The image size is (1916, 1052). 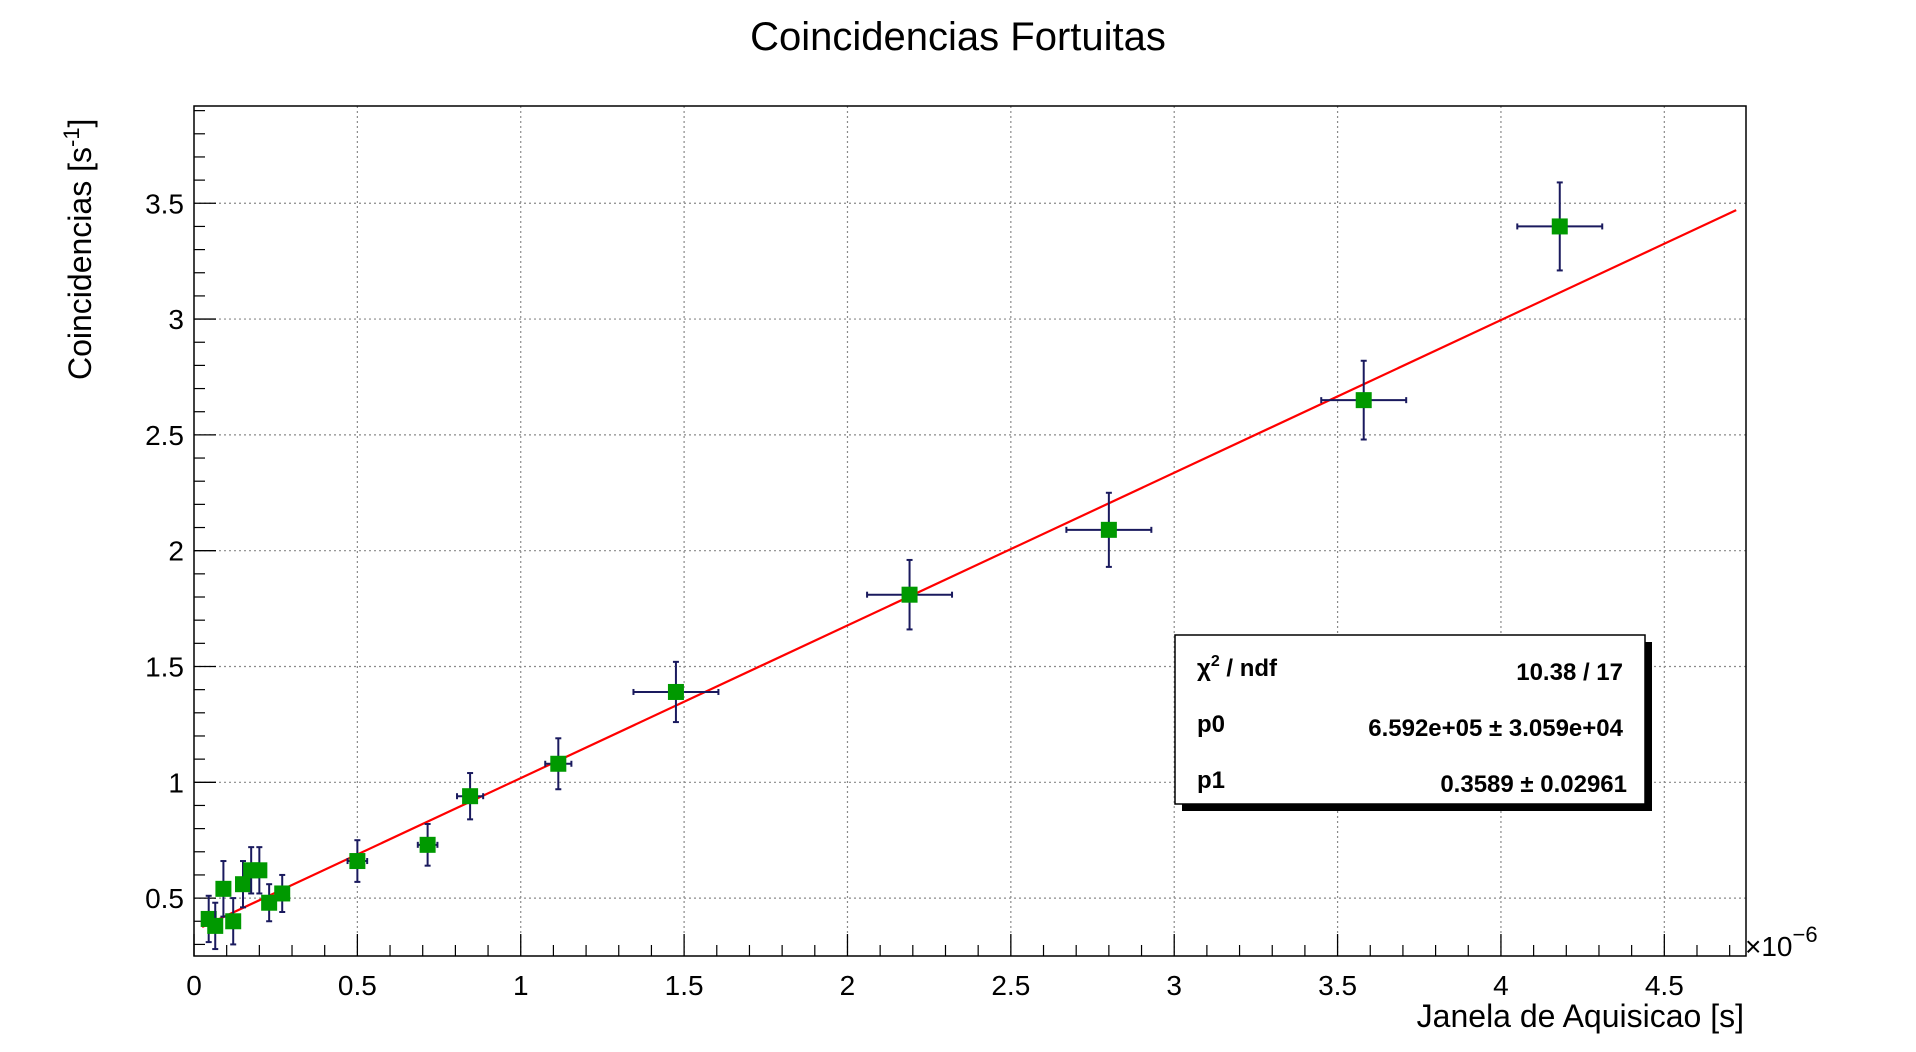 I want to click on x-tick-labels: 0 0.5 1 1.5 2 2.5 3 3.5 4 4.5, so click(x=935, y=985).